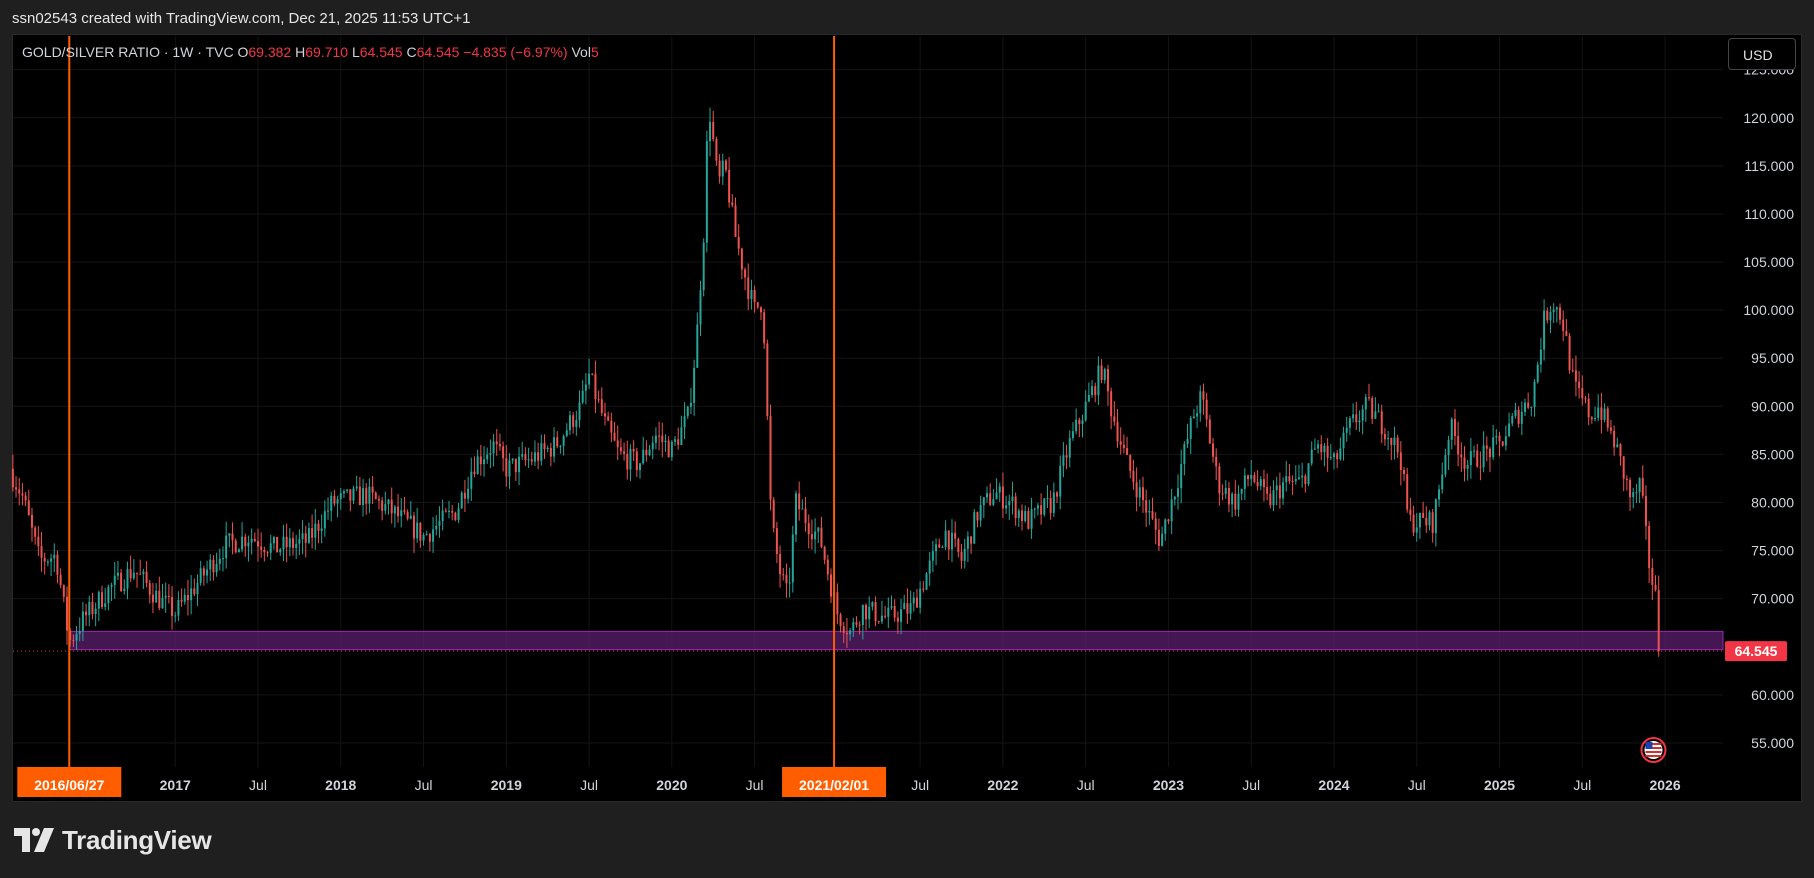 This screenshot has height=878, width=1814. Describe the element at coordinates (834, 785) in the screenshot. I see `date-marker-label: 2021/02/01` at that location.